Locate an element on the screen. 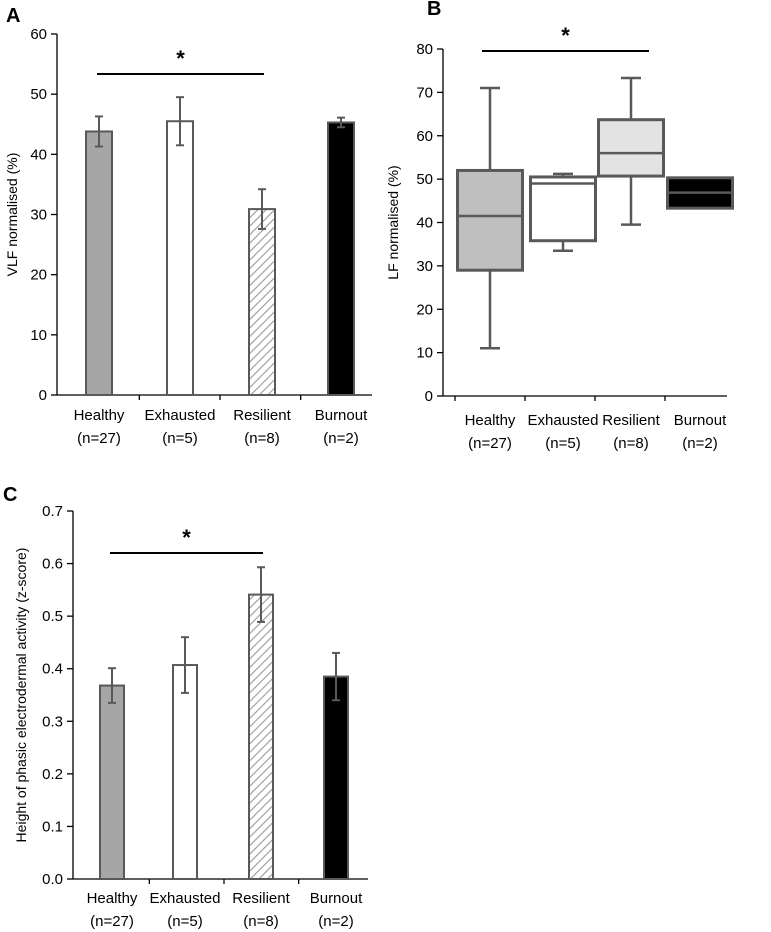 The image size is (771, 932). y-tick-label: 70 is located at coordinates (424, 92).